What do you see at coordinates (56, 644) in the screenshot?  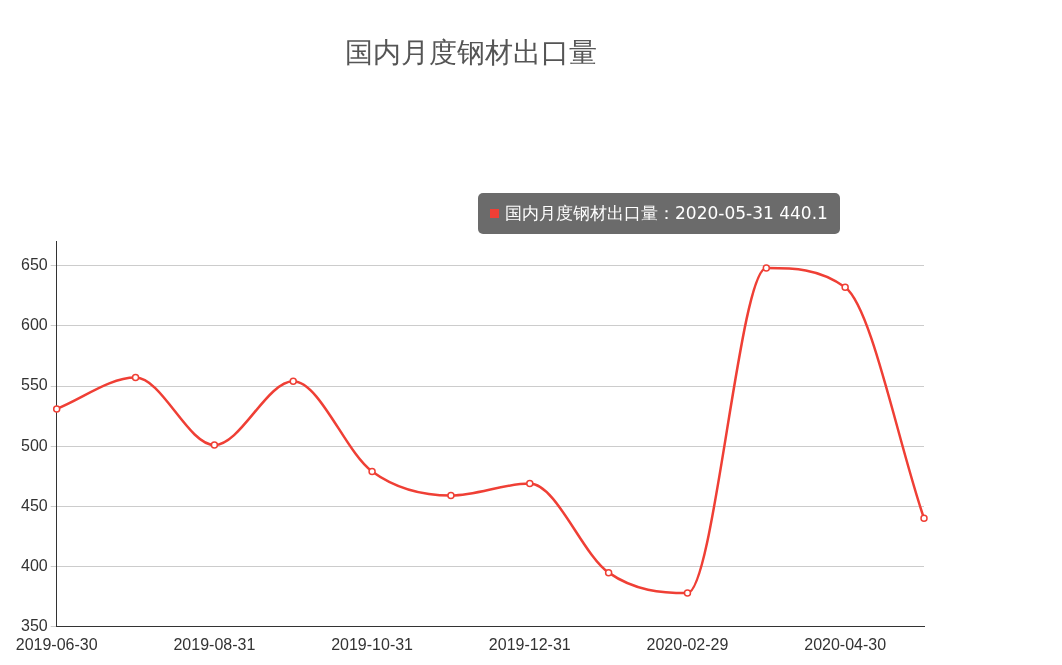 I see `x-tick-label: 2019-06-30` at bounding box center [56, 644].